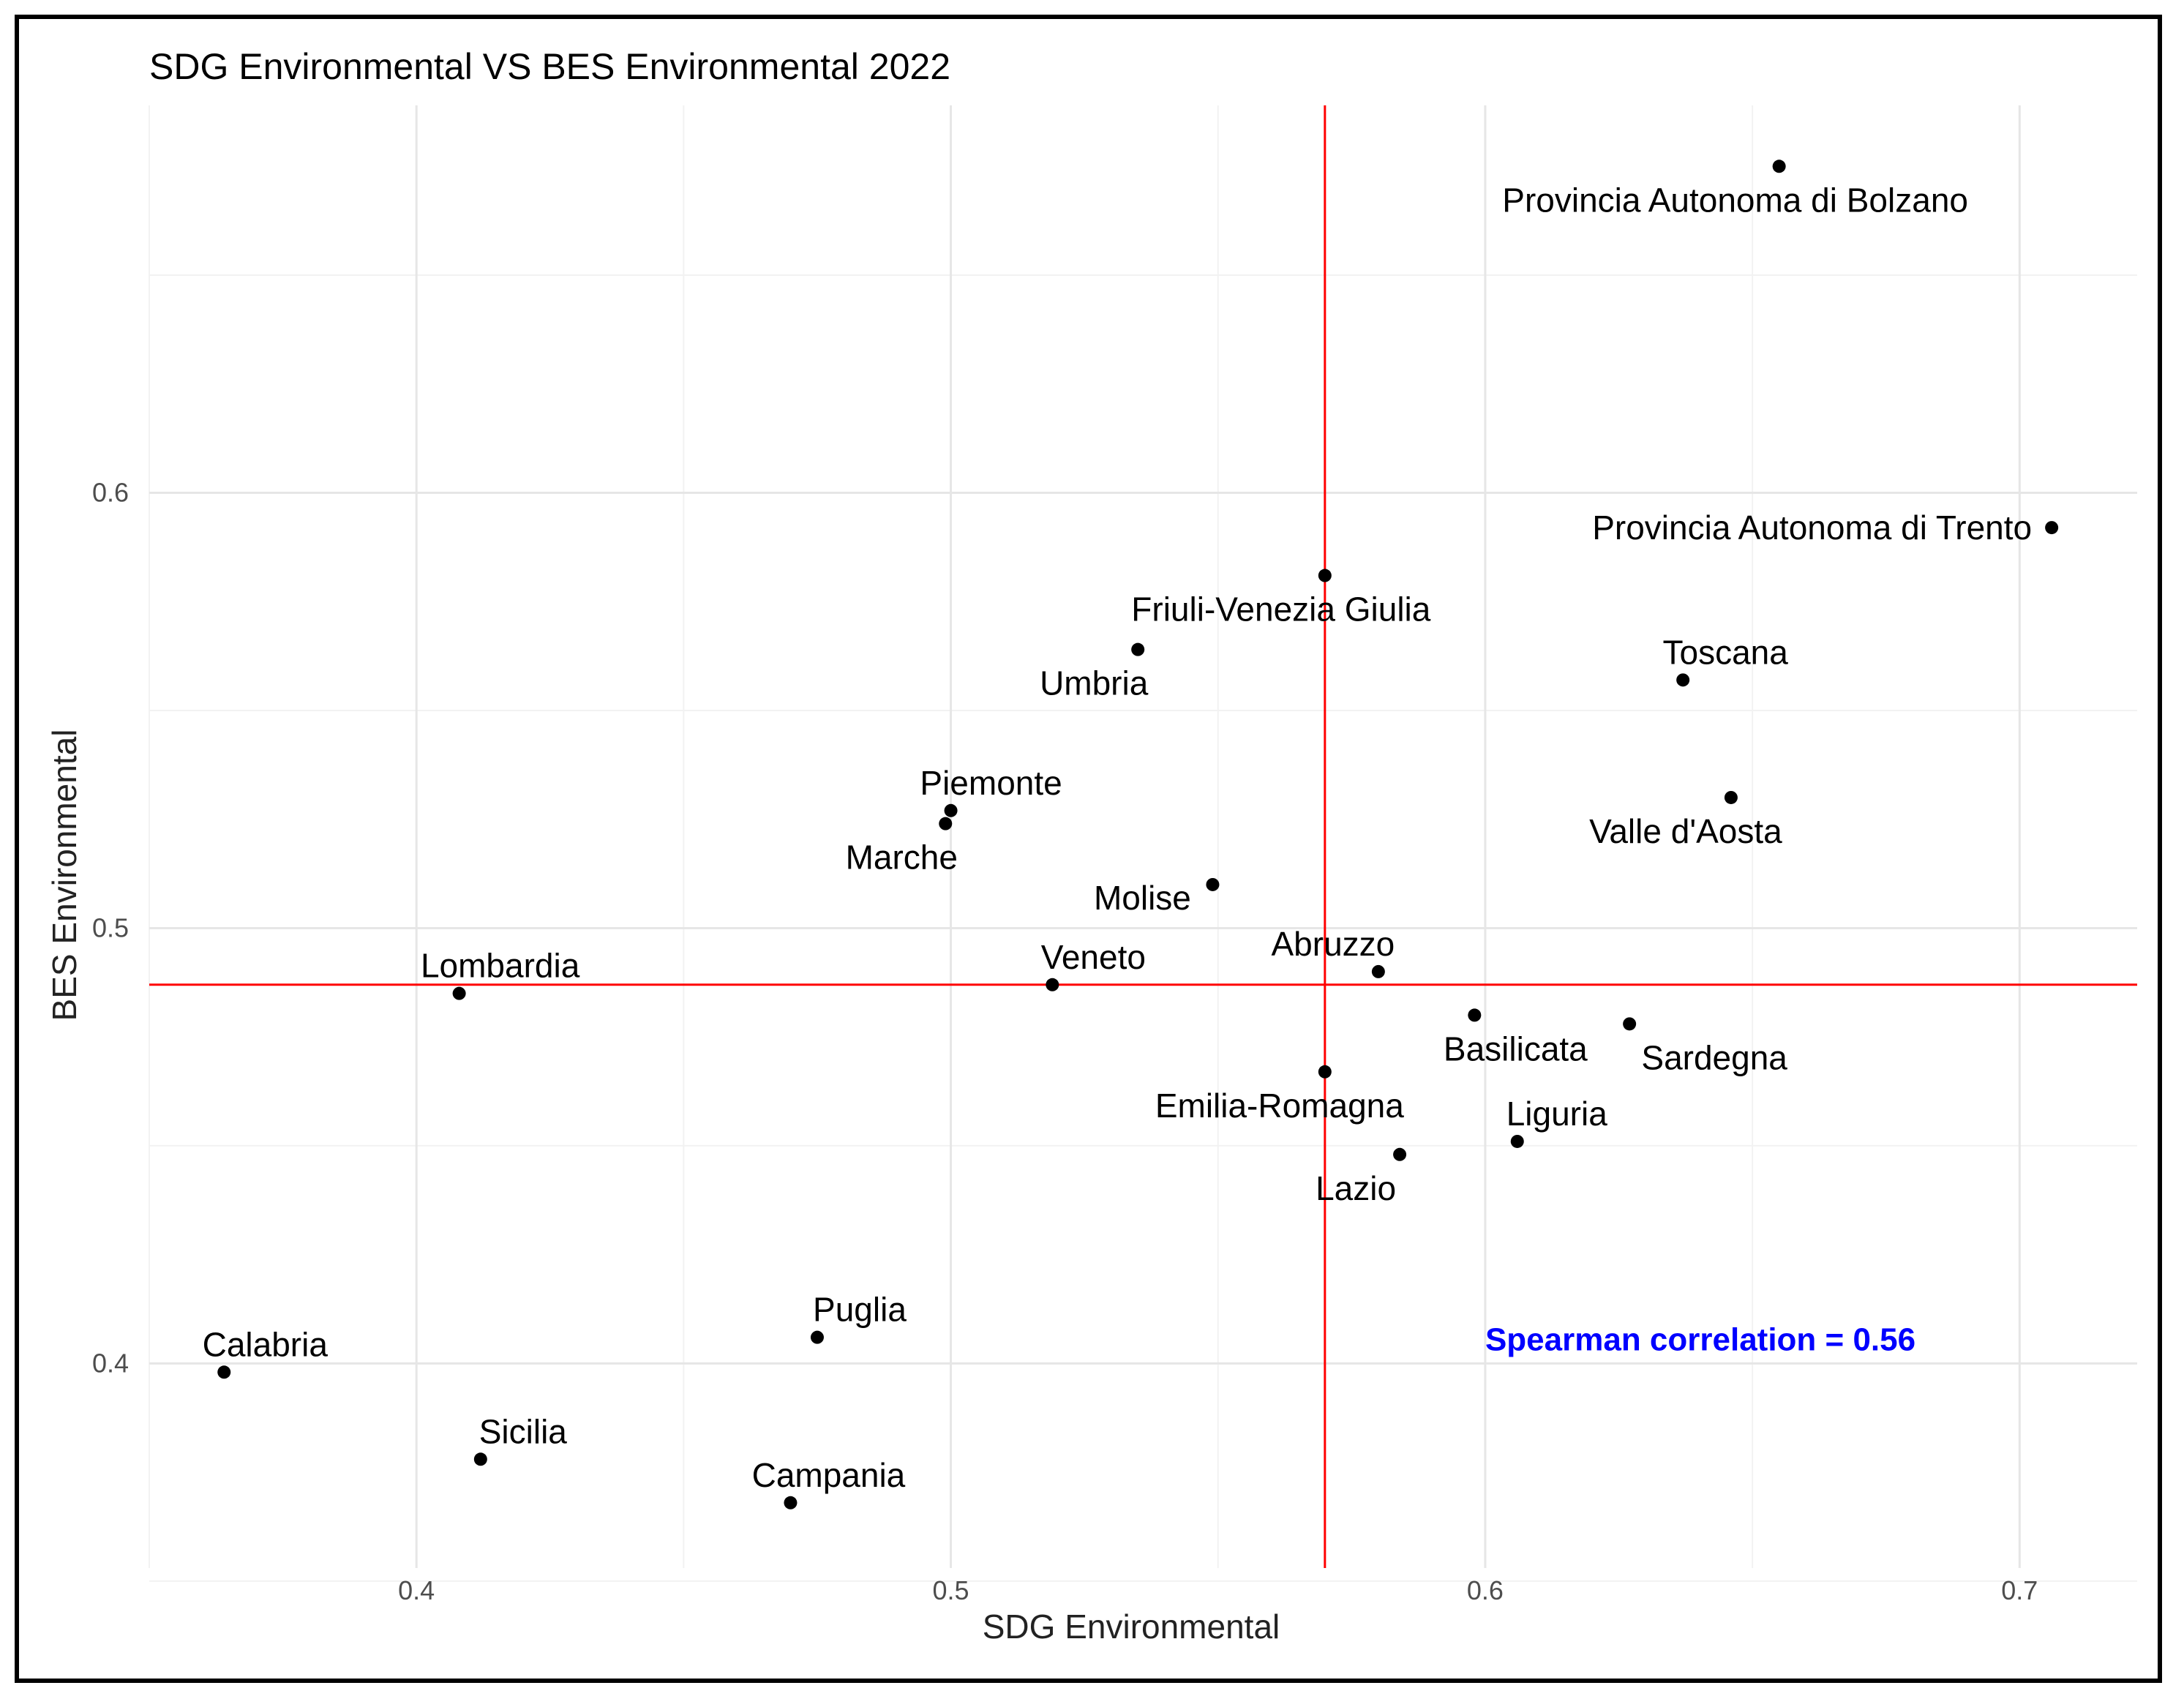 The width and height of the screenshot is (2184, 1699). Describe the element at coordinates (1700, 1340) in the screenshot. I see `correlation-annotation: Spearman correlation = 0.56` at that location.